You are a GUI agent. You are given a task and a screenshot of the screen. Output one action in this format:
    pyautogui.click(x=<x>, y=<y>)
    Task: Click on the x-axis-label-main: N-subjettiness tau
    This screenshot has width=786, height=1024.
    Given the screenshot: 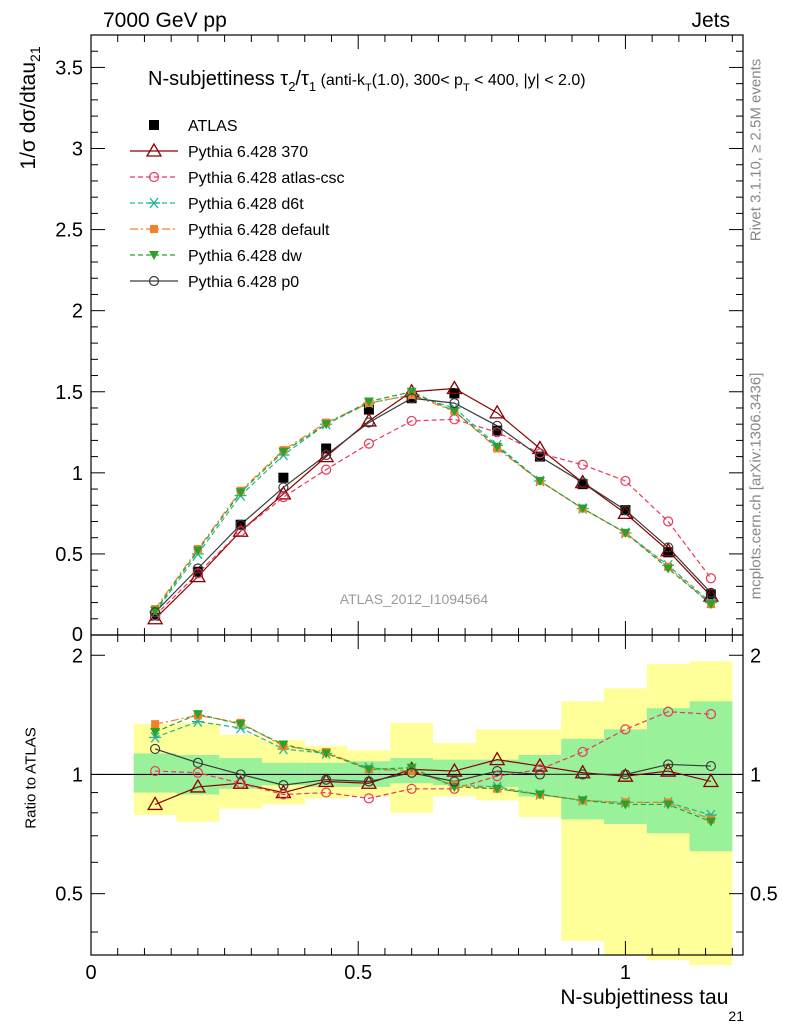 What is the action you would take?
    pyautogui.click(x=644, y=997)
    